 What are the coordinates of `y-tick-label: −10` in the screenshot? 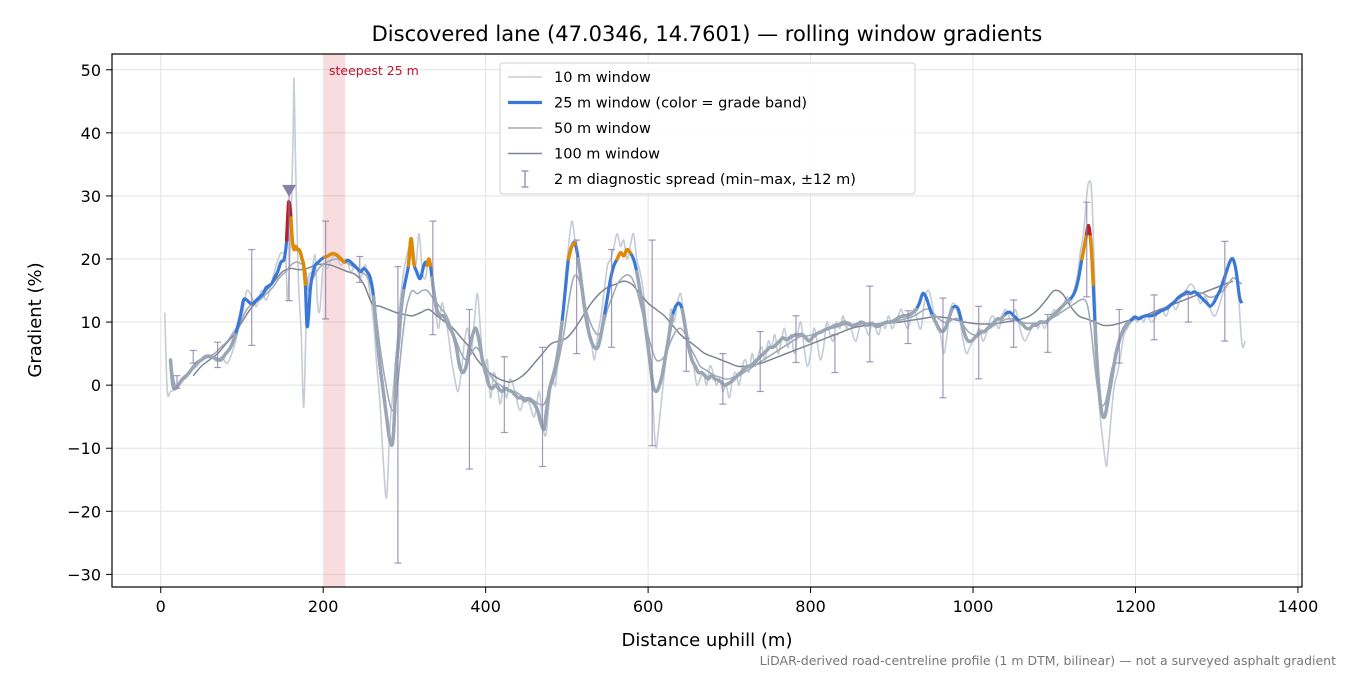 It's located at (84, 448).